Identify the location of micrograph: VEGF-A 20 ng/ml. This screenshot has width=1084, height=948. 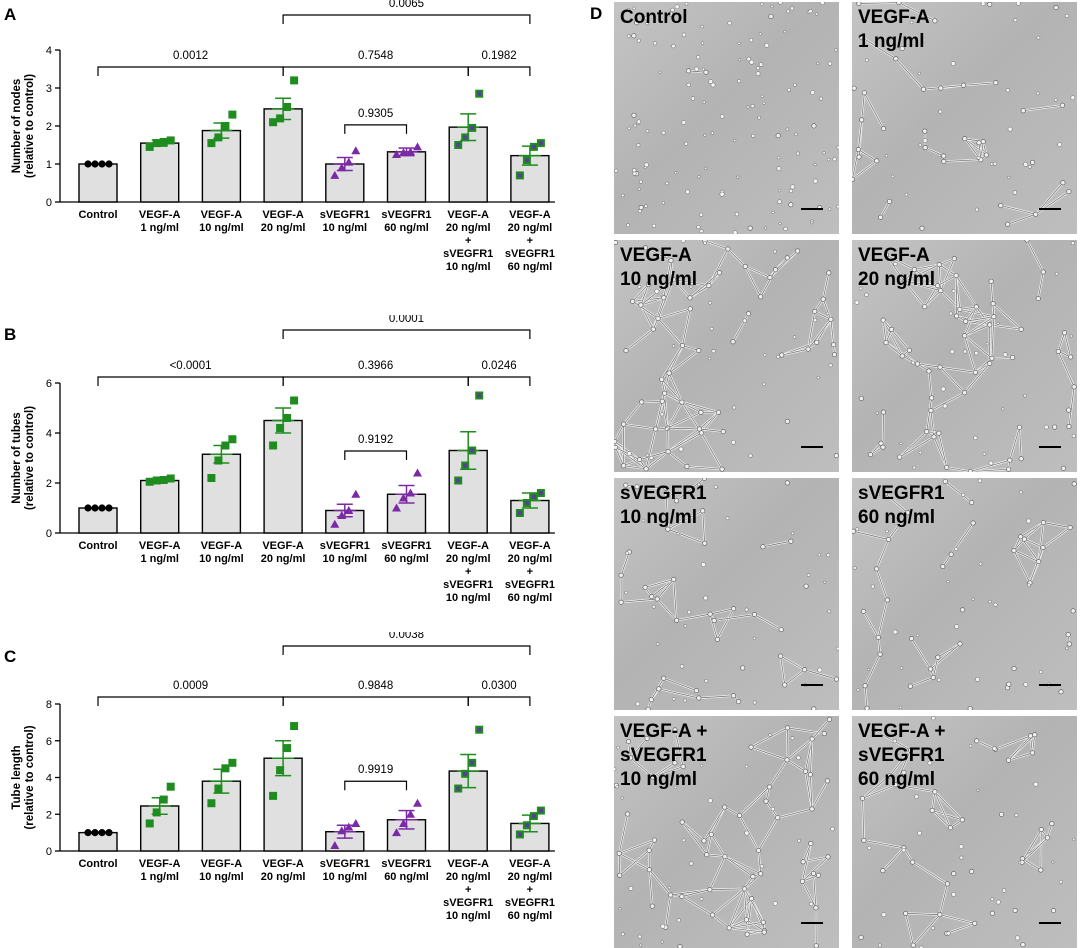
(964, 356).